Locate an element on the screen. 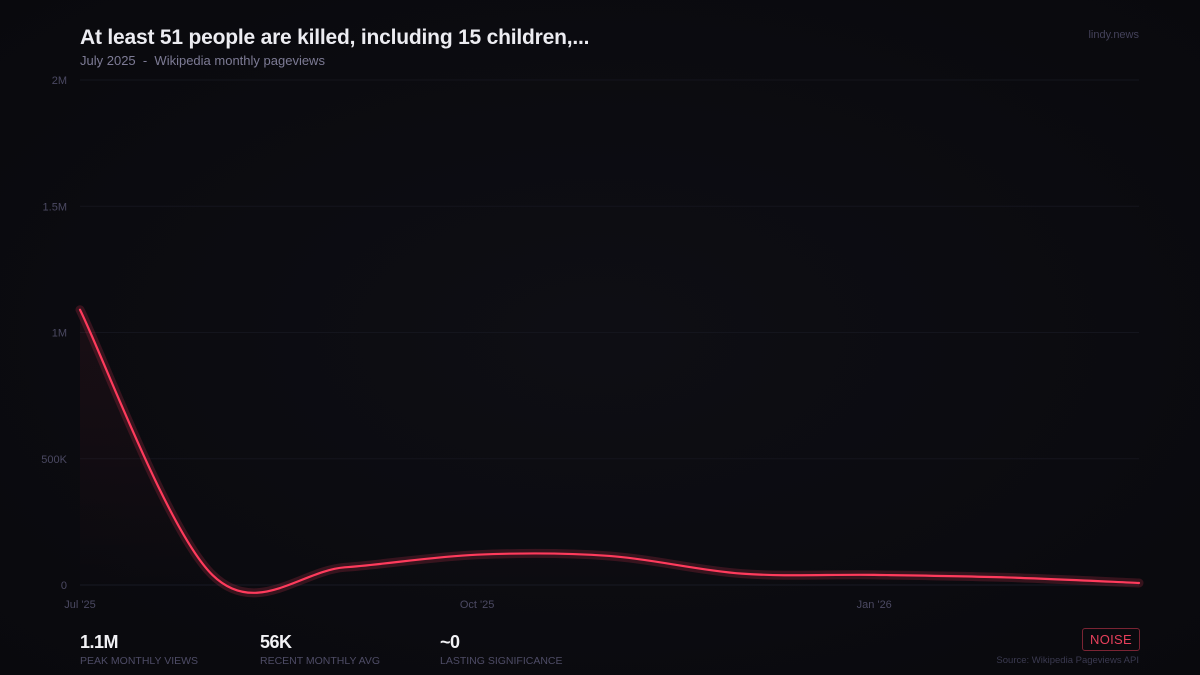  y-tick-label: 500K is located at coordinates (54, 460).